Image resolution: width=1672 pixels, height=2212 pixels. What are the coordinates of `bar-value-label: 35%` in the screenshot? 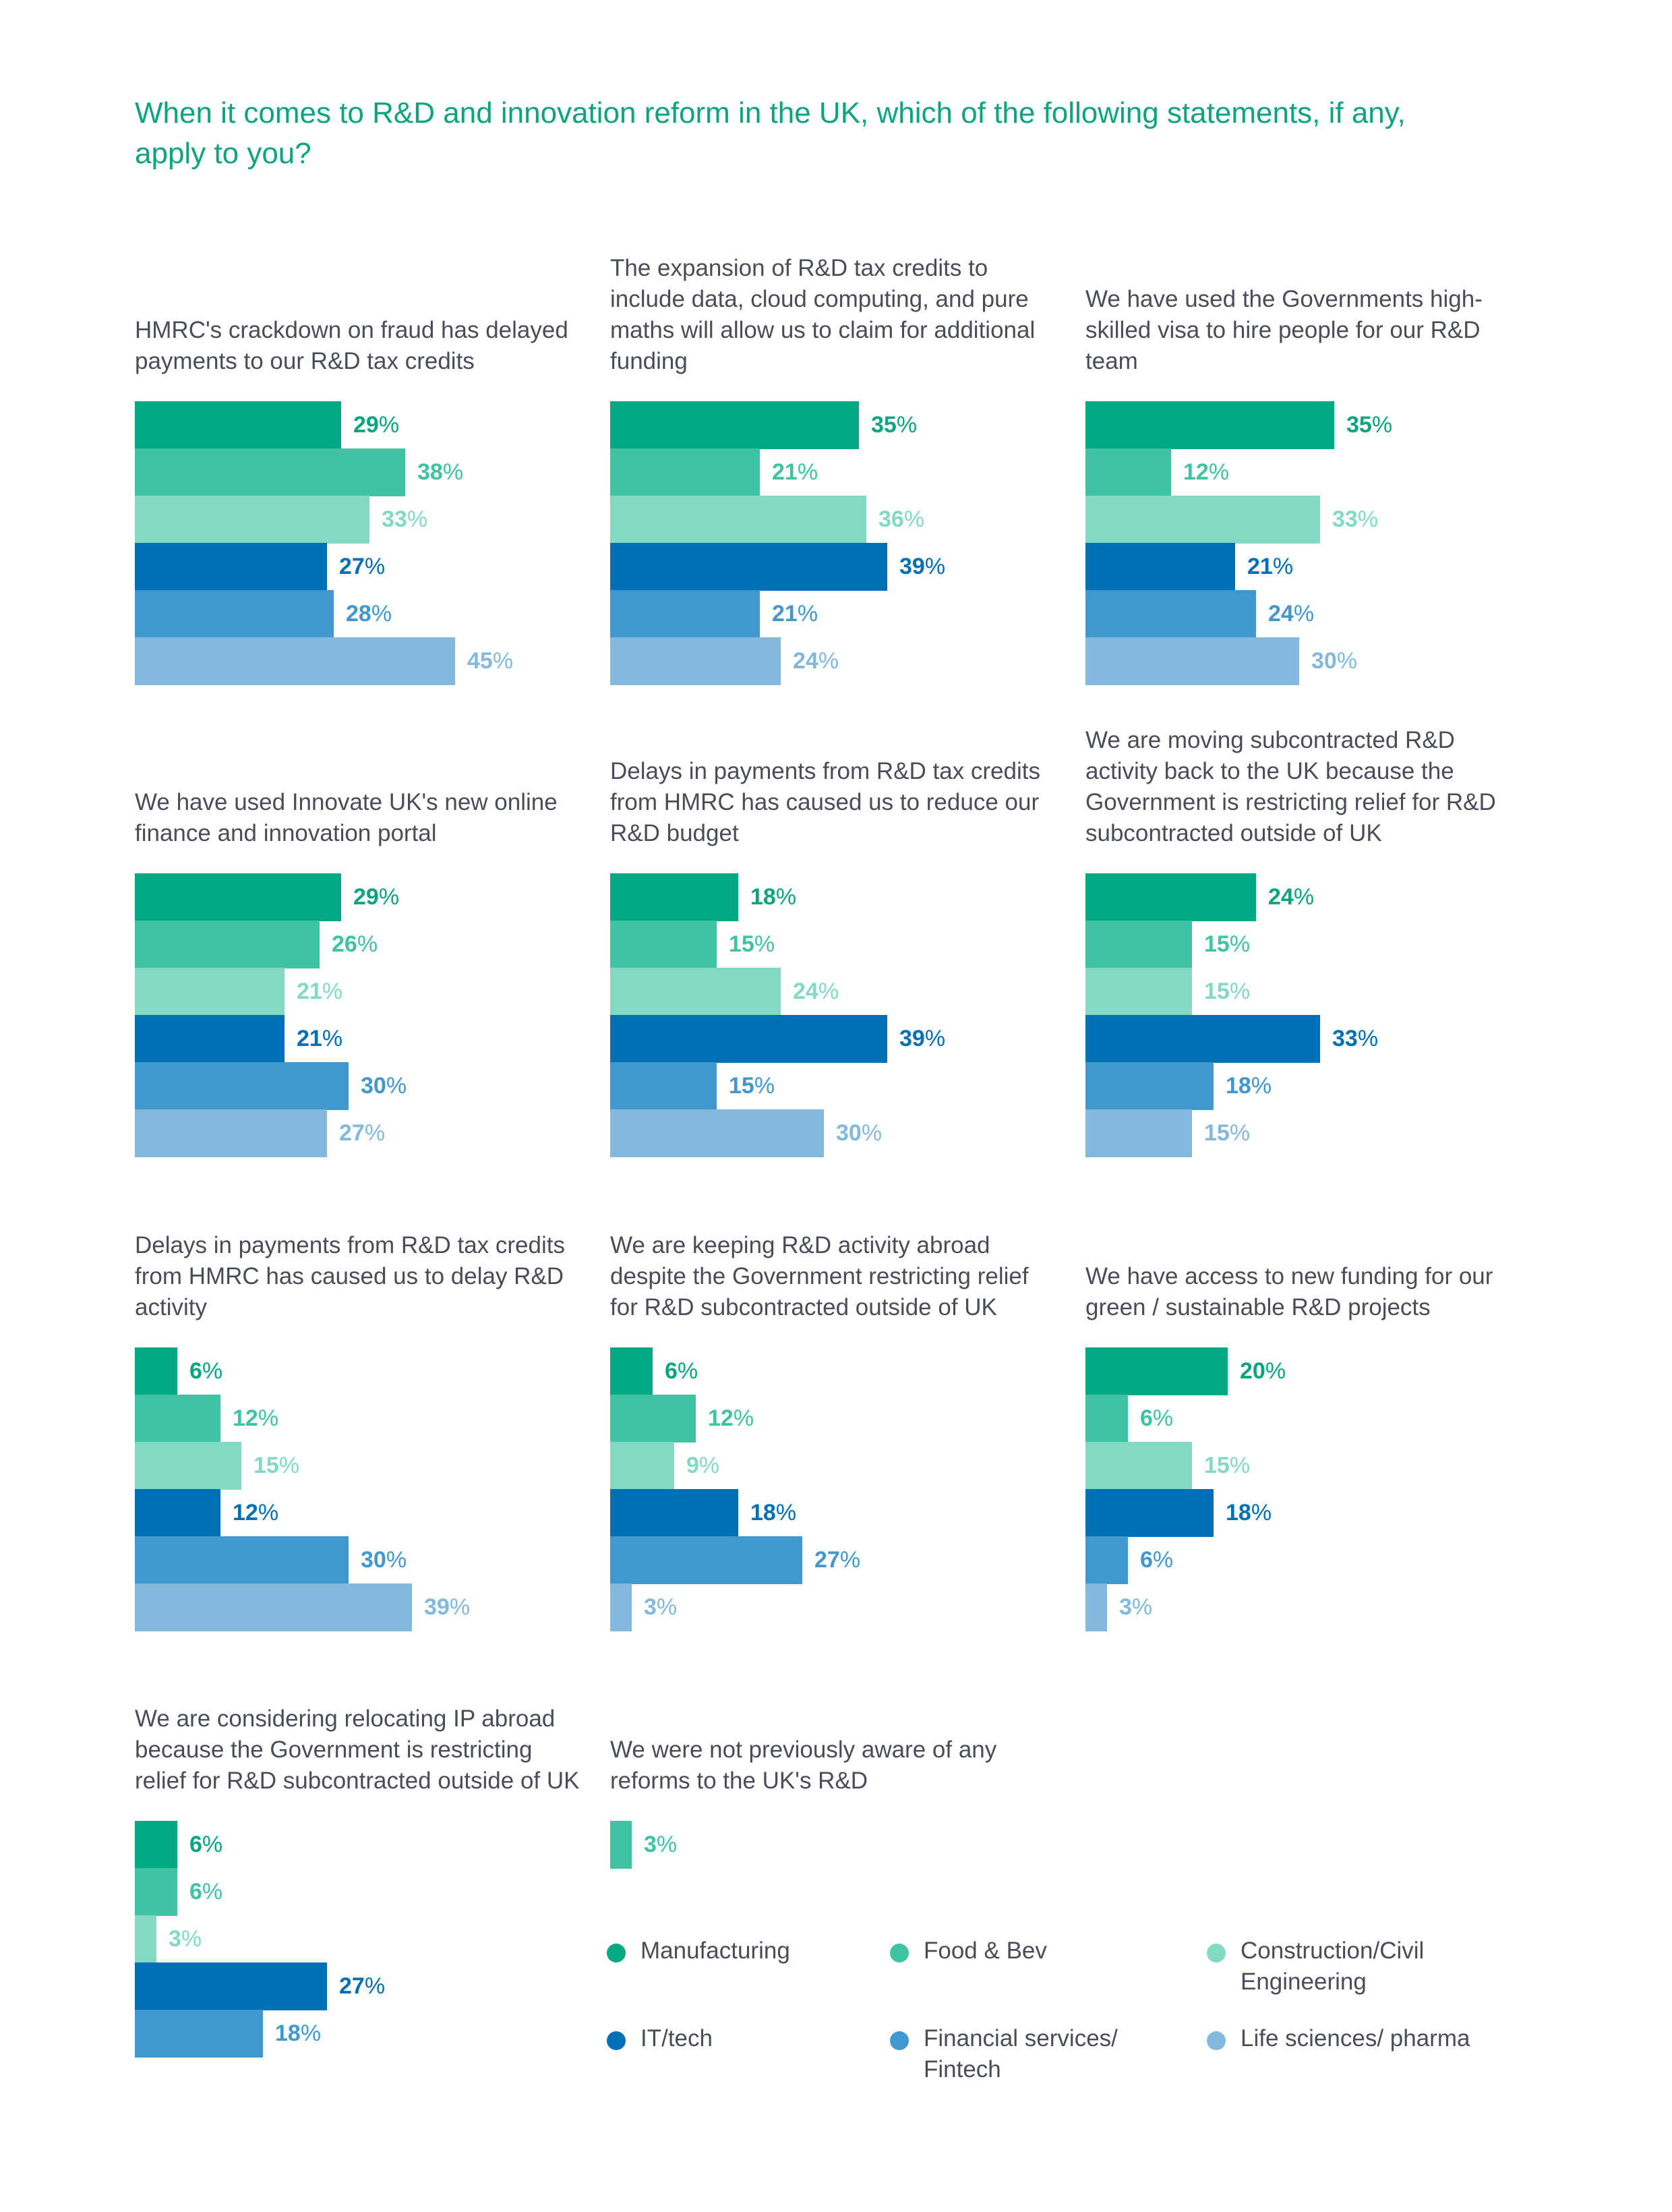 It's located at (1369, 424).